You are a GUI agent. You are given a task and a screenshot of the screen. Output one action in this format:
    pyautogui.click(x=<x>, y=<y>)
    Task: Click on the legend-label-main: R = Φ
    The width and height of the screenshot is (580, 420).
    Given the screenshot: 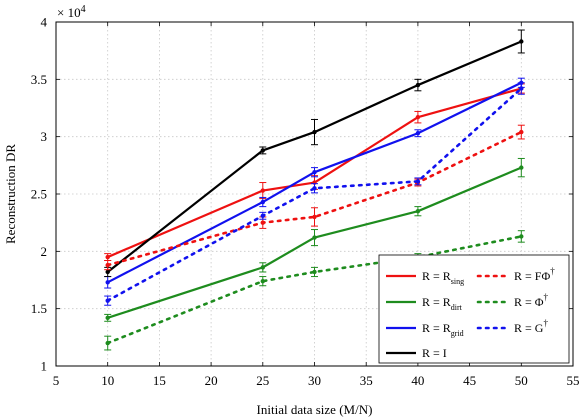 What is the action you would take?
    pyautogui.click(x=529, y=302)
    